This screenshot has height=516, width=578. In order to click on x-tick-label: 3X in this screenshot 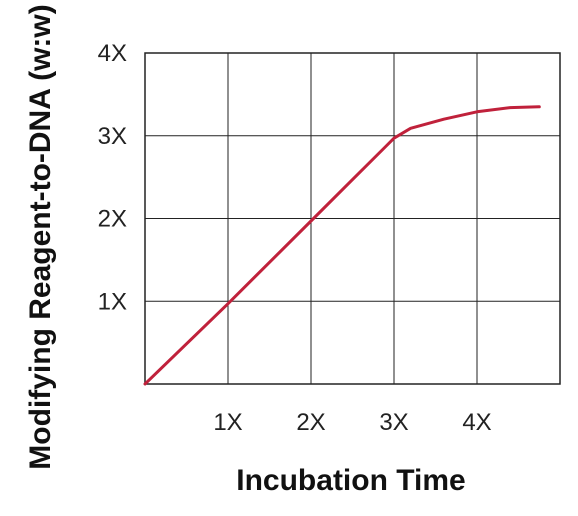, I will do `click(393, 422)`.